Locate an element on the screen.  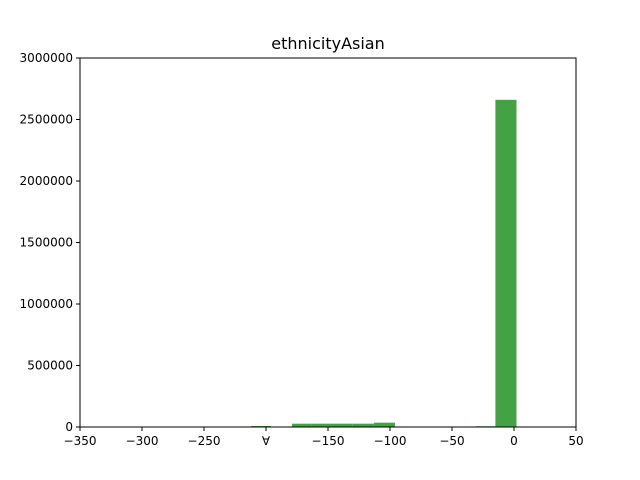
chart-title: ethnicityAsian is located at coordinates (328, 43).